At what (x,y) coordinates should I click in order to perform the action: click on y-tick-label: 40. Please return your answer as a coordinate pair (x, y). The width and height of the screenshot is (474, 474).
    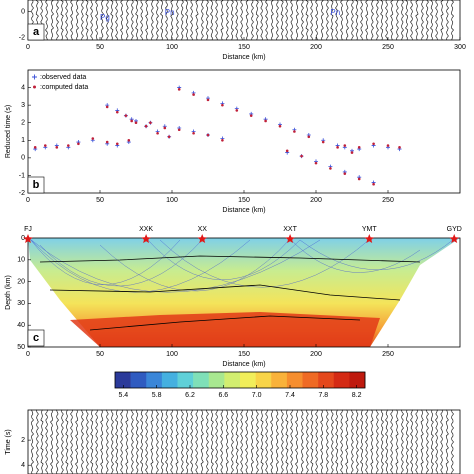
    Looking at the image, I should click on (21, 325).